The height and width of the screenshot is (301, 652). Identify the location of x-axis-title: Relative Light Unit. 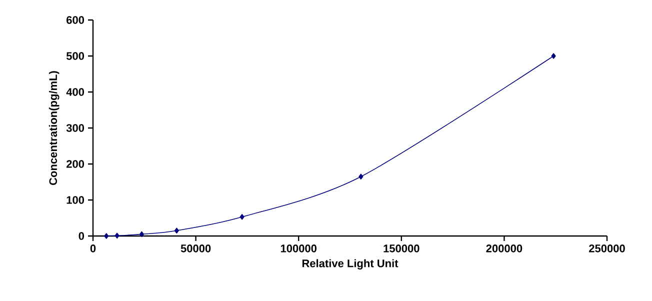
(350, 264).